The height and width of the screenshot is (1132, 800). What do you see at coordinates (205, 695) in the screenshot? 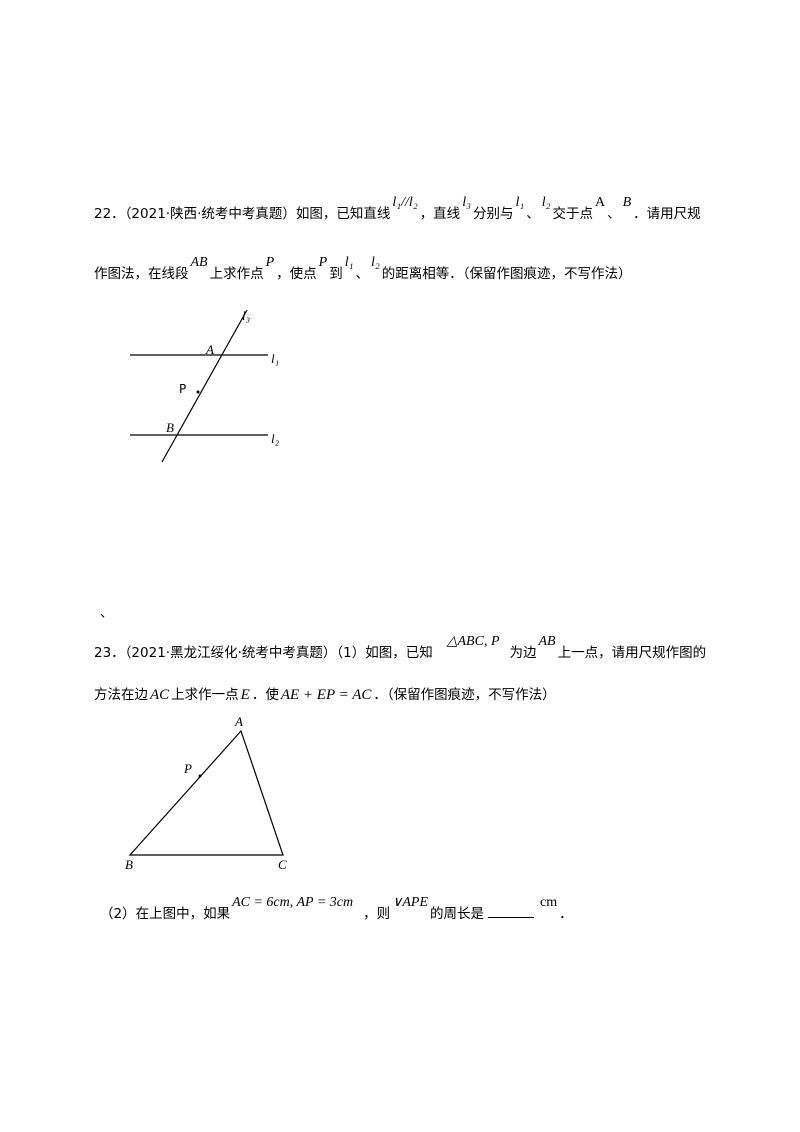
I see `text: 上求作一点` at bounding box center [205, 695].